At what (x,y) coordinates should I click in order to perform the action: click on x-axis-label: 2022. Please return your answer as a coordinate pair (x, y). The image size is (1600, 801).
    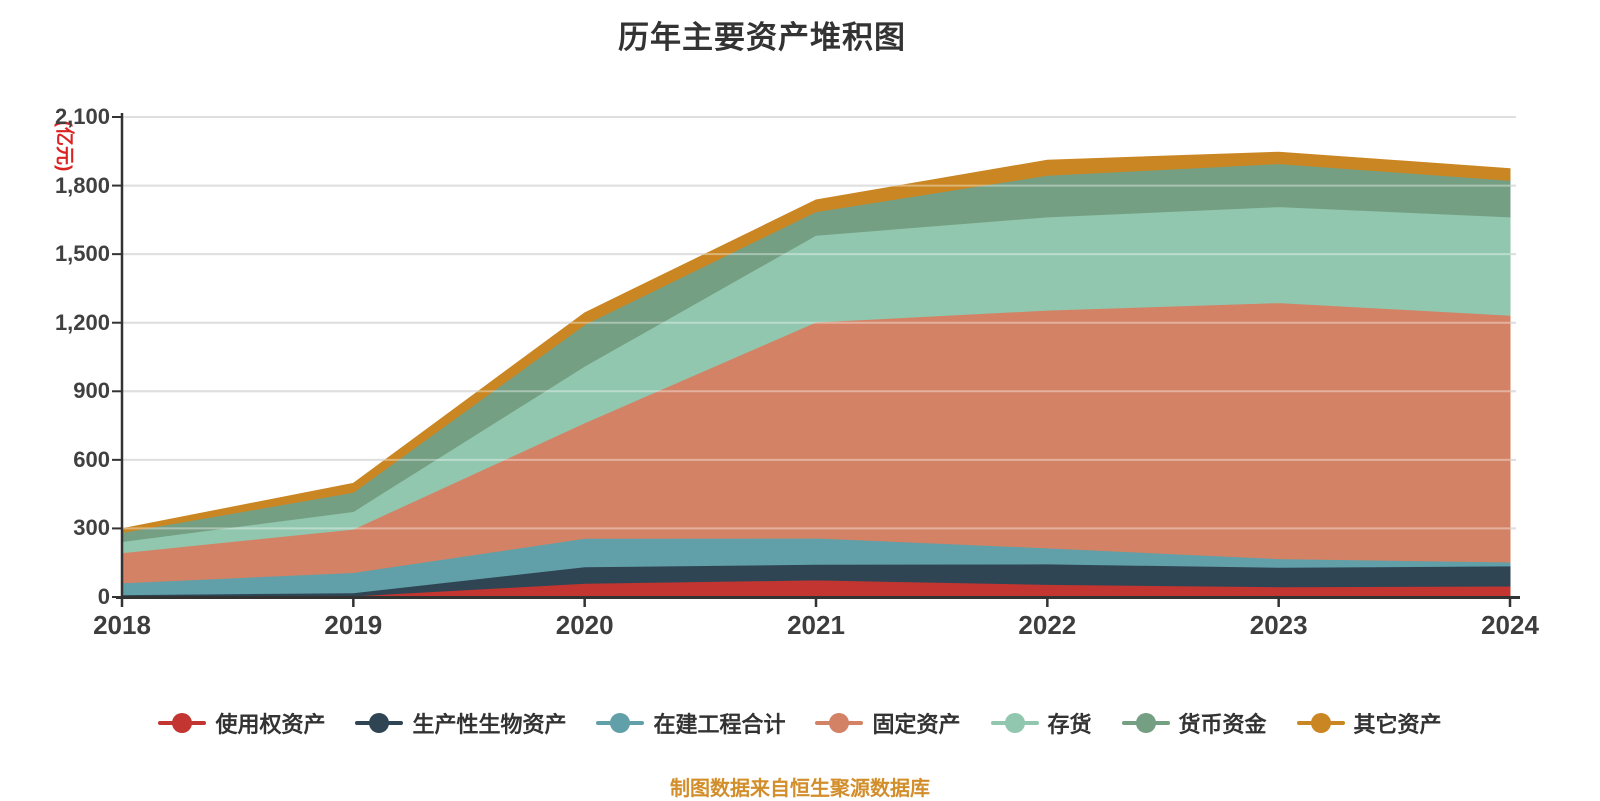
    Looking at the image, I should click on (1047, 625).